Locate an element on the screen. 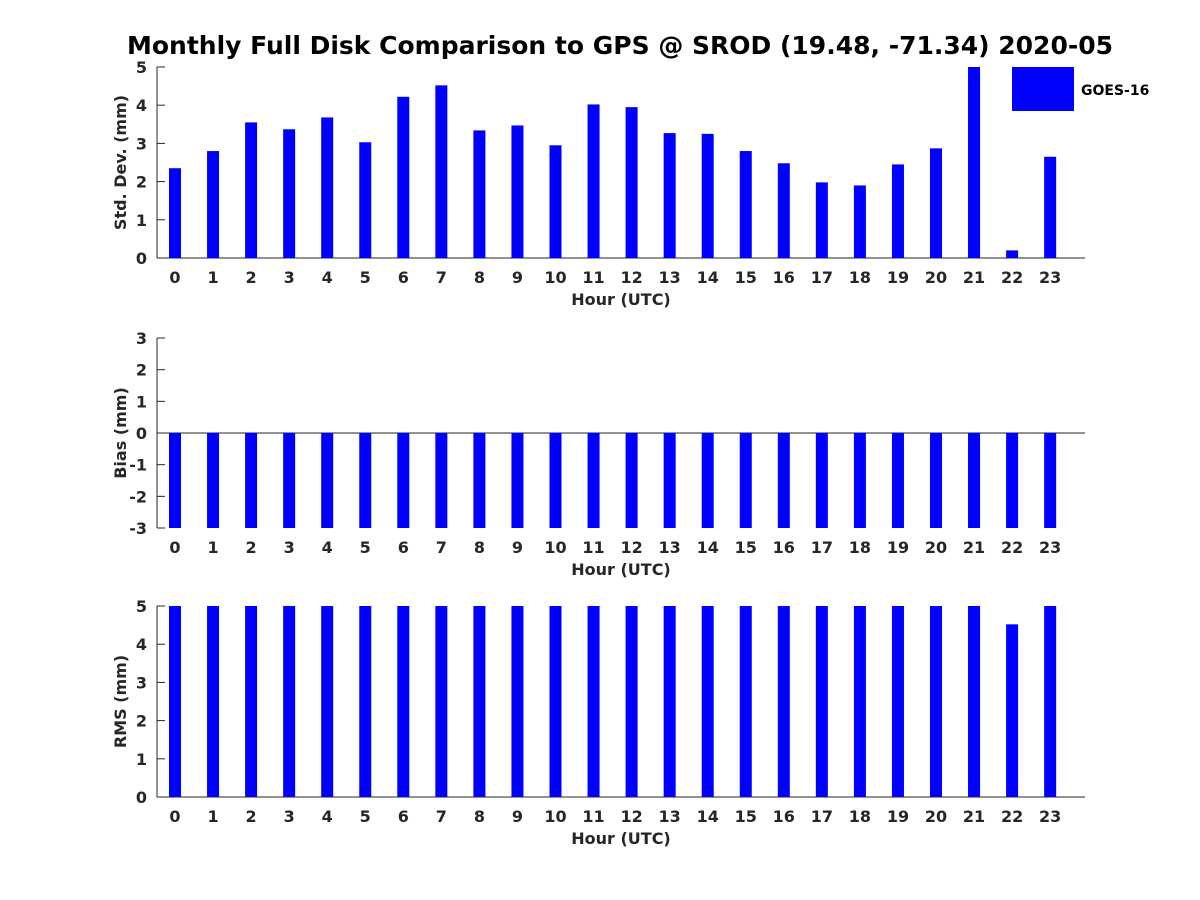  y-tick-label: -2 is located at coordinates (138, 496).